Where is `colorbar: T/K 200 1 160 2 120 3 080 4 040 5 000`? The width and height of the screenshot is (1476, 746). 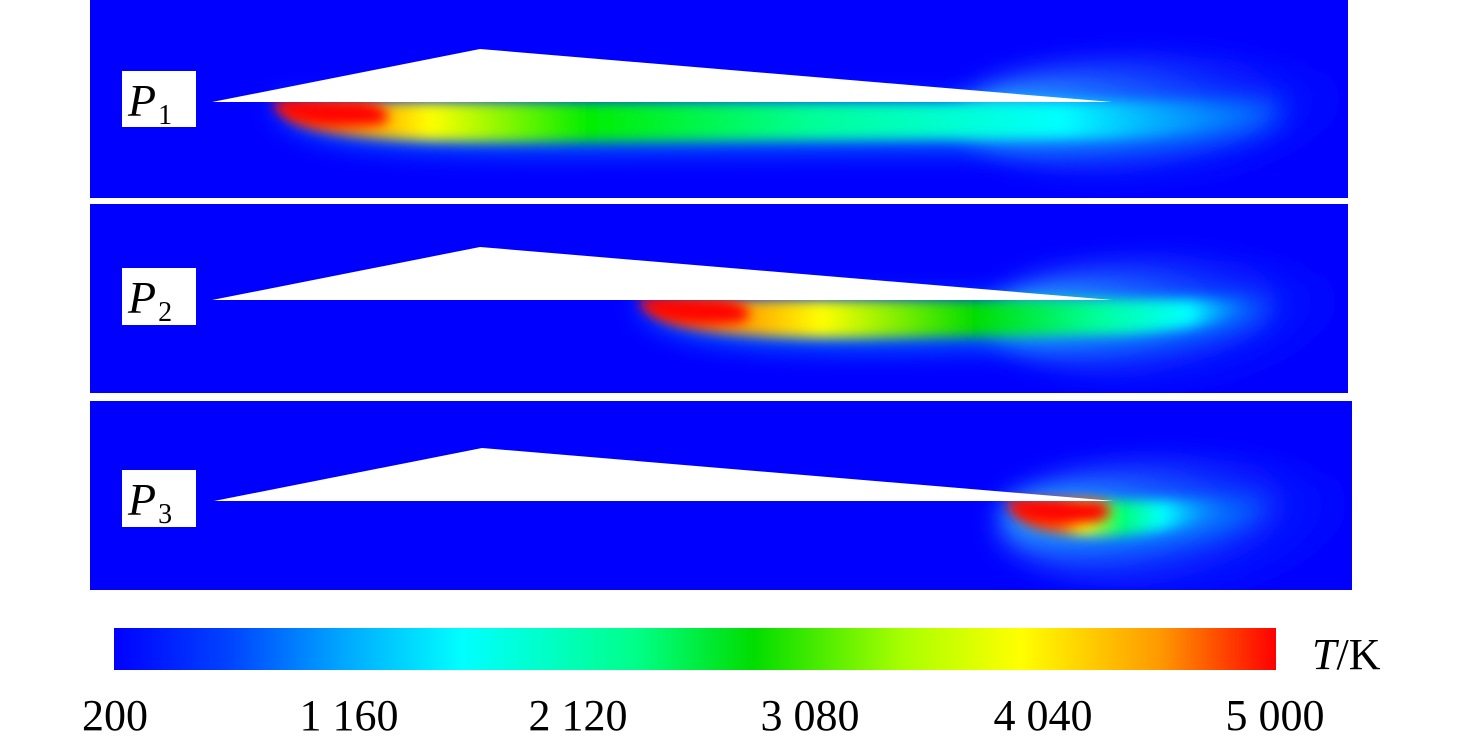 colorbar: T/K 200 1 160 2 120 3 080 4 040 5 000 is located at coordinates (731, 684).